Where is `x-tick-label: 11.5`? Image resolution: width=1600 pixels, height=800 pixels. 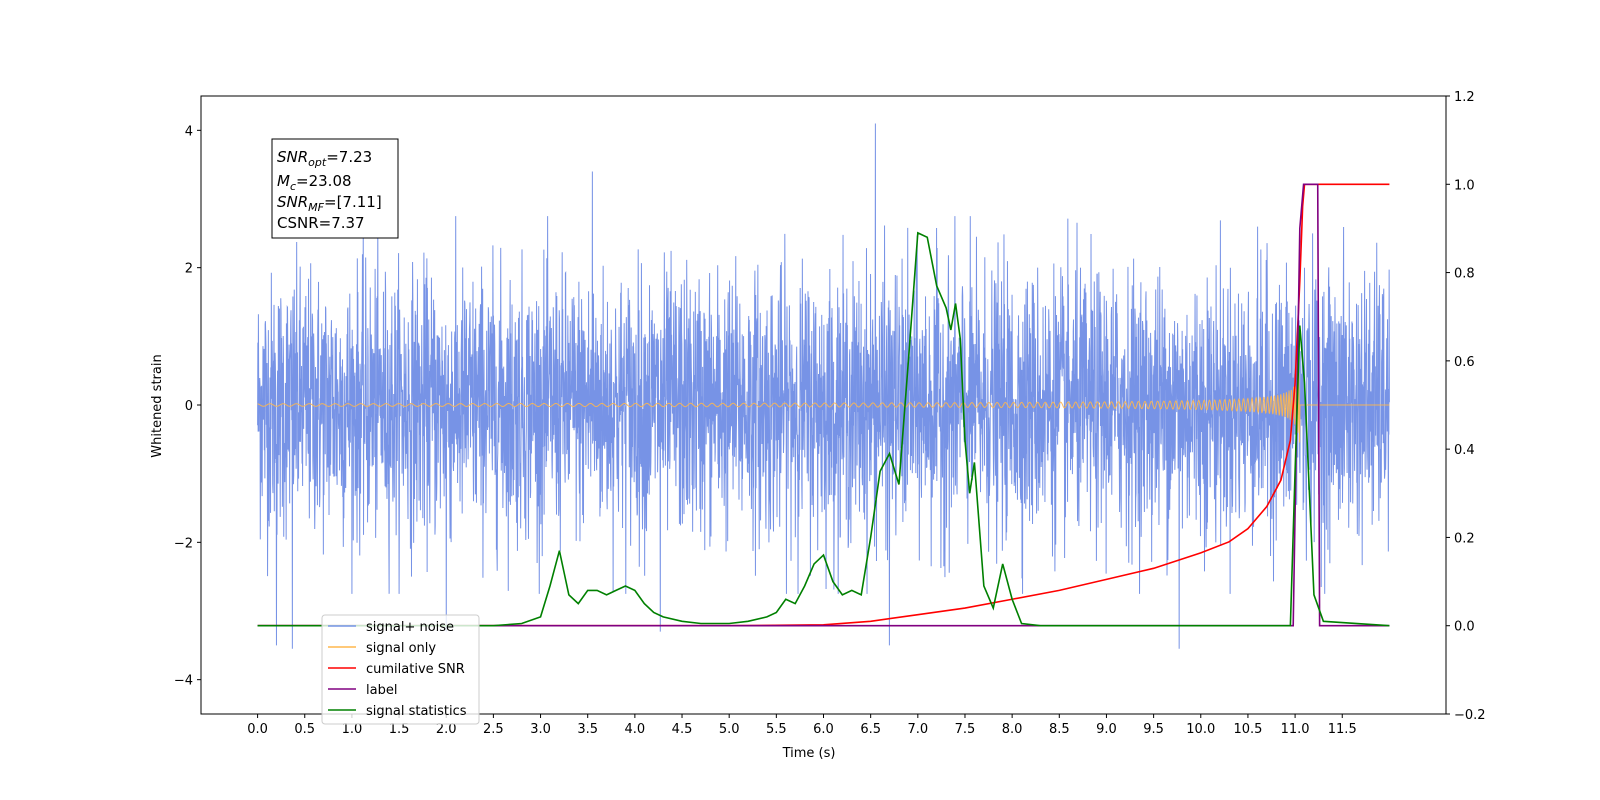
x-tick-label: 11.5 is located at coordinates (1342, 729).